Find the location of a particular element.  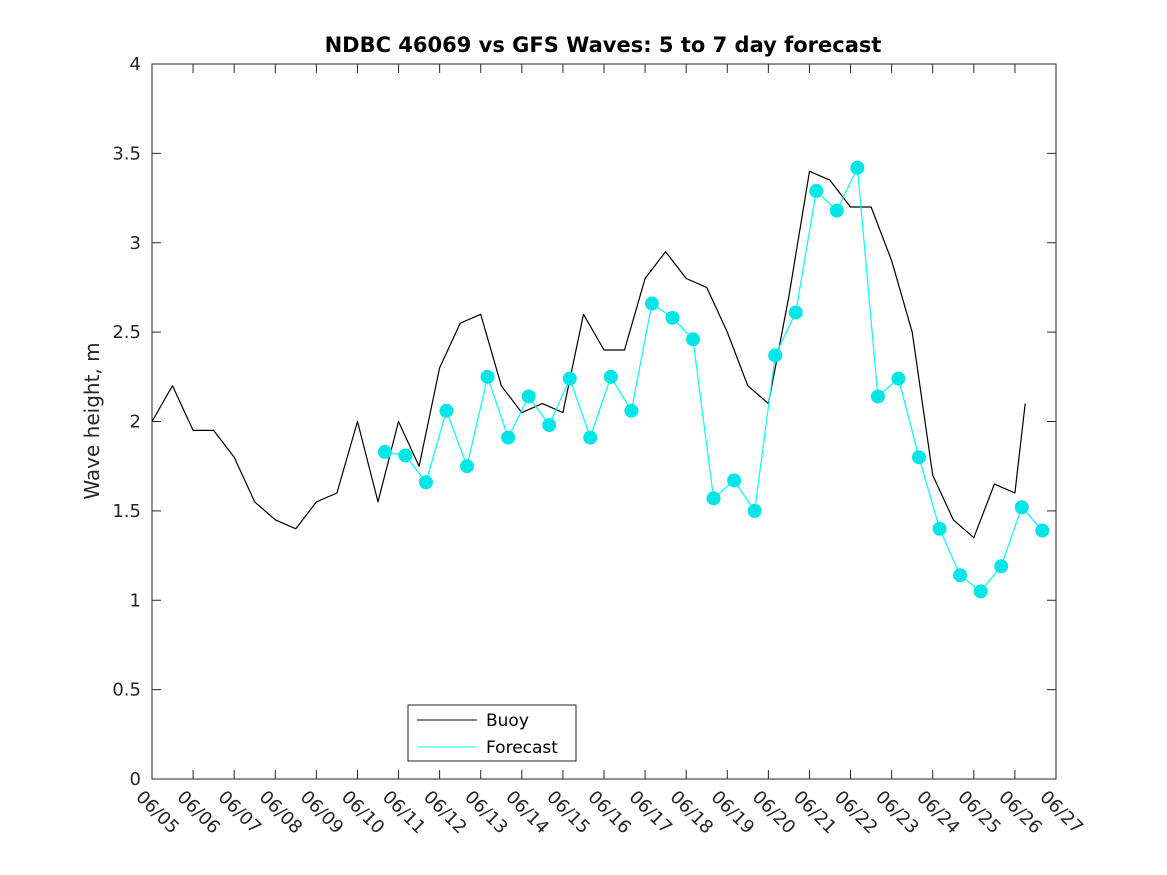

x-tick-label: 06/26 is located at coordinates (1020, 813).